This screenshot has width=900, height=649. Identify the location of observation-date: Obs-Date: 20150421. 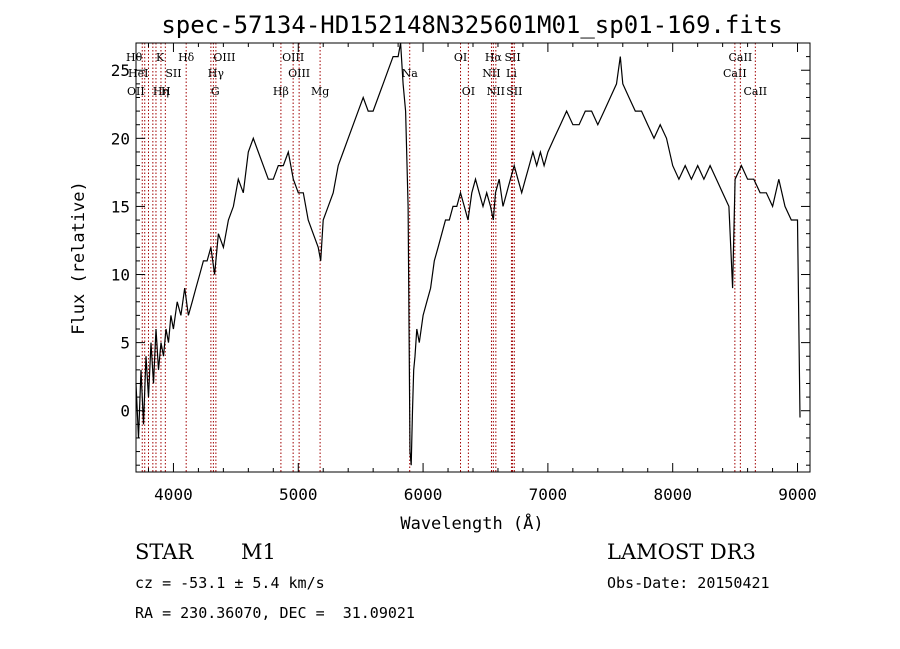
(688, 583).